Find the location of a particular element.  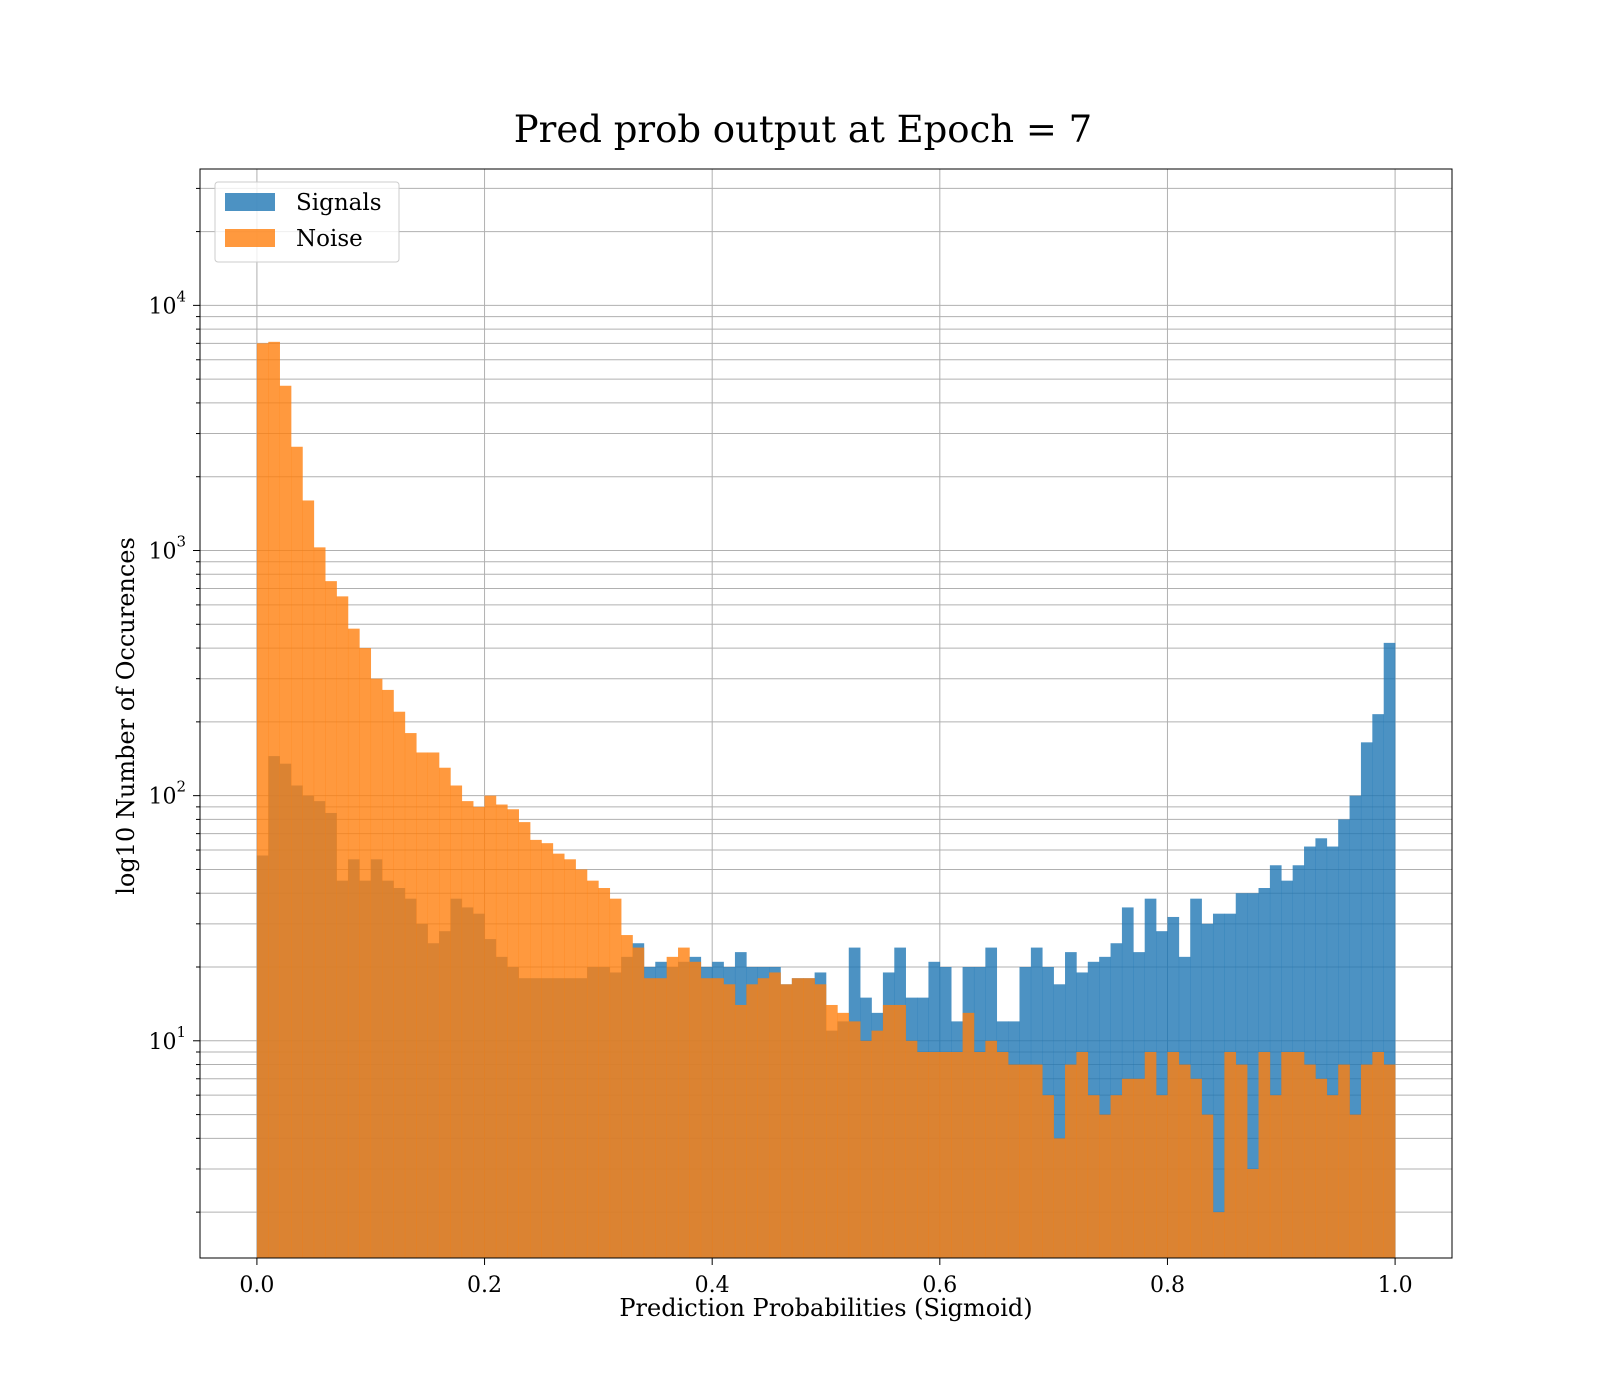

x-tick-label: 0.4 is located at coordinates (712, 1285).